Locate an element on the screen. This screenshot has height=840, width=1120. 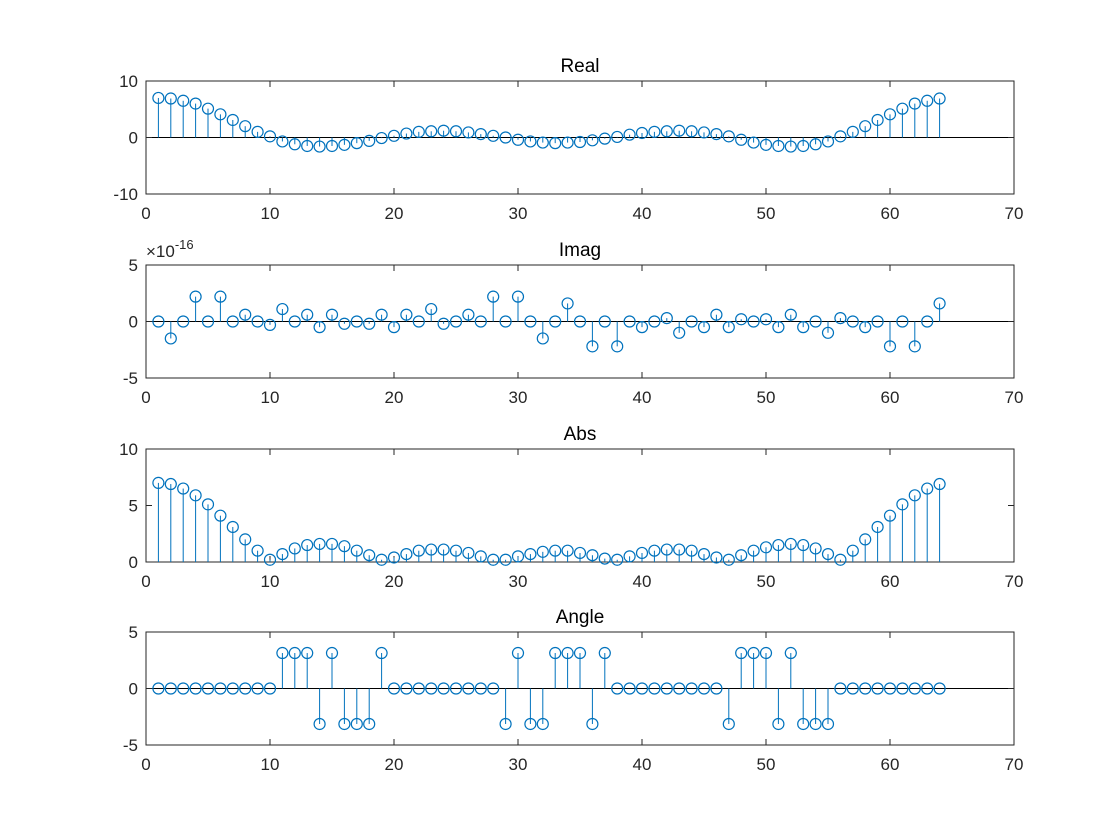
y-tick-label: 0 is located at coordinates (133, 689).